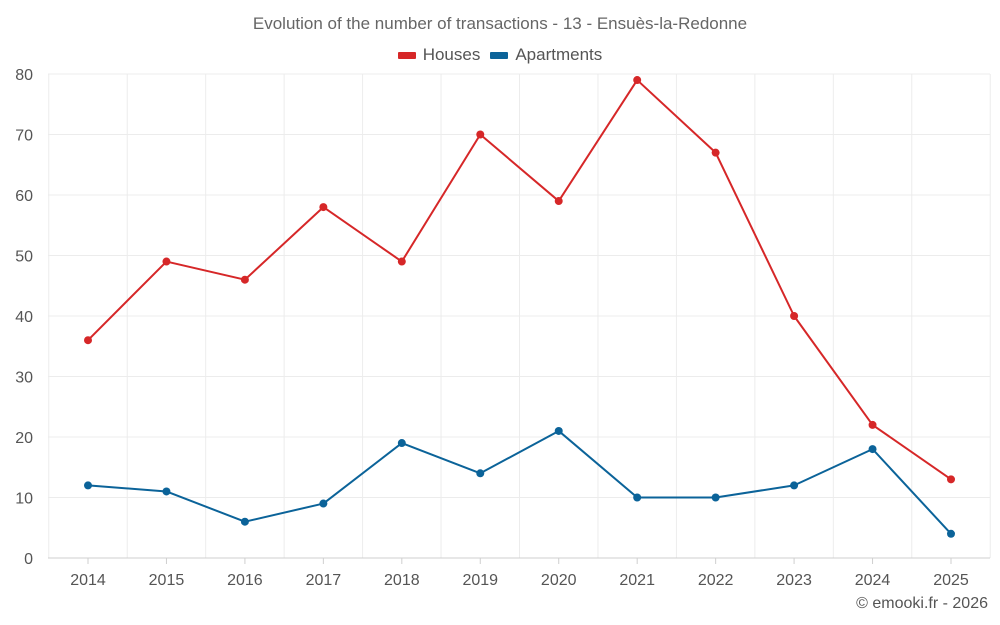 This screenshot has width=1000, height=625. What do you see at coordinates (951, 580) in the screenshot?
I see `x-tick-label: 2025` at bounding box center [951, 580].